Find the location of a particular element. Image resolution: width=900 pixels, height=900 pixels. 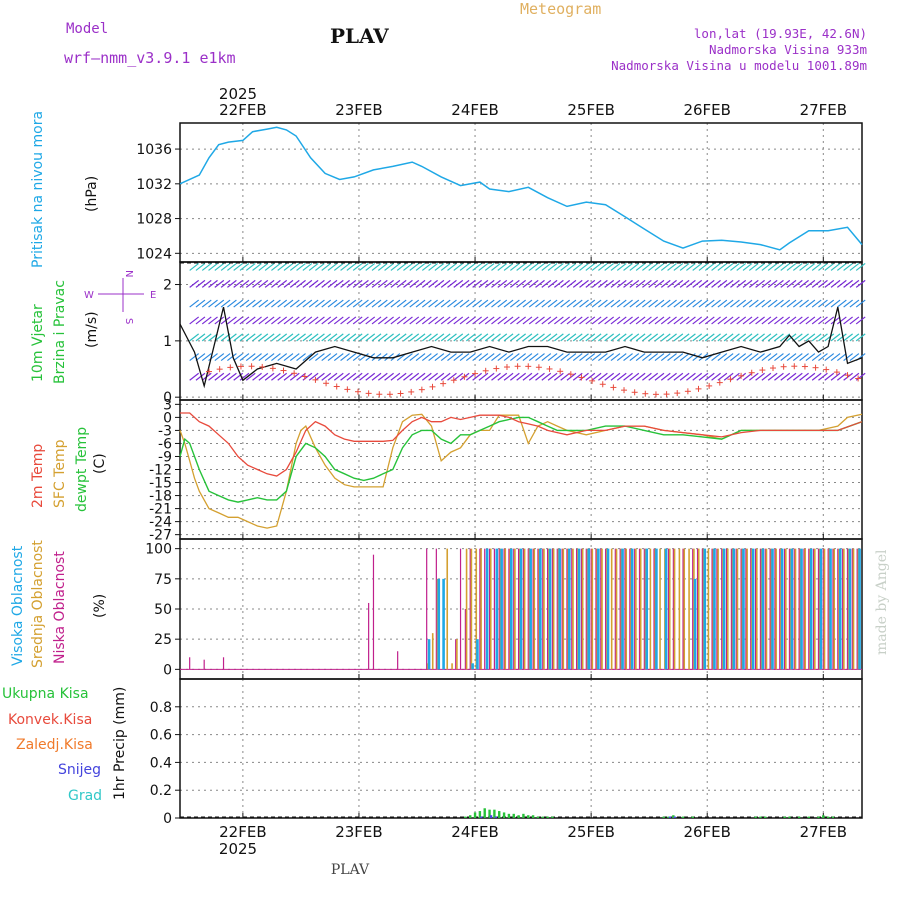

compass-s: S is located at coordinates (128, 321).